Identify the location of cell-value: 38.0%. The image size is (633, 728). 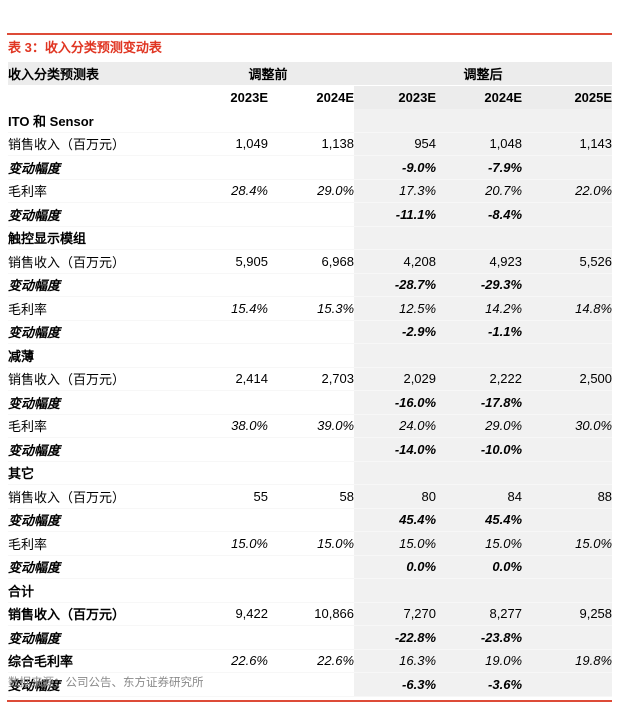
(225, 426).